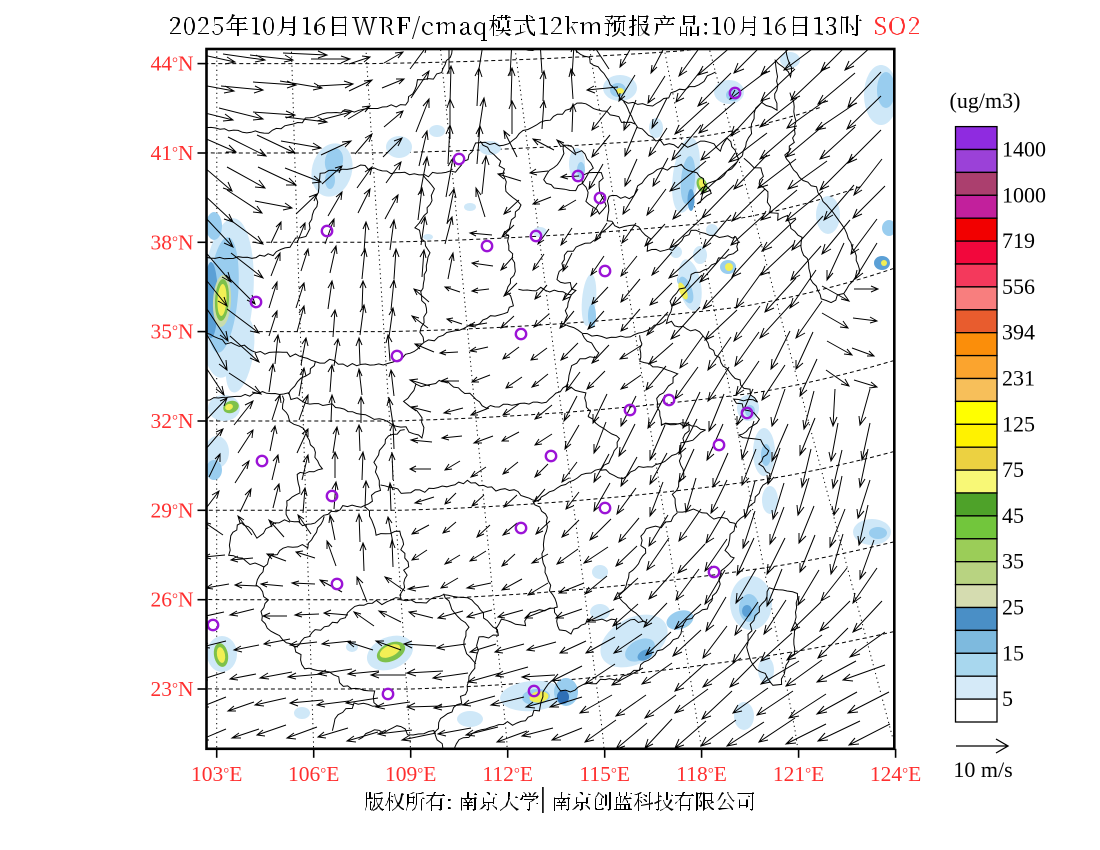 The width and height of the screenshot is (1100, 850). Describe the element at coordinates (1013, 469) in the screenshot. I see `svg-text: 75` at that location.